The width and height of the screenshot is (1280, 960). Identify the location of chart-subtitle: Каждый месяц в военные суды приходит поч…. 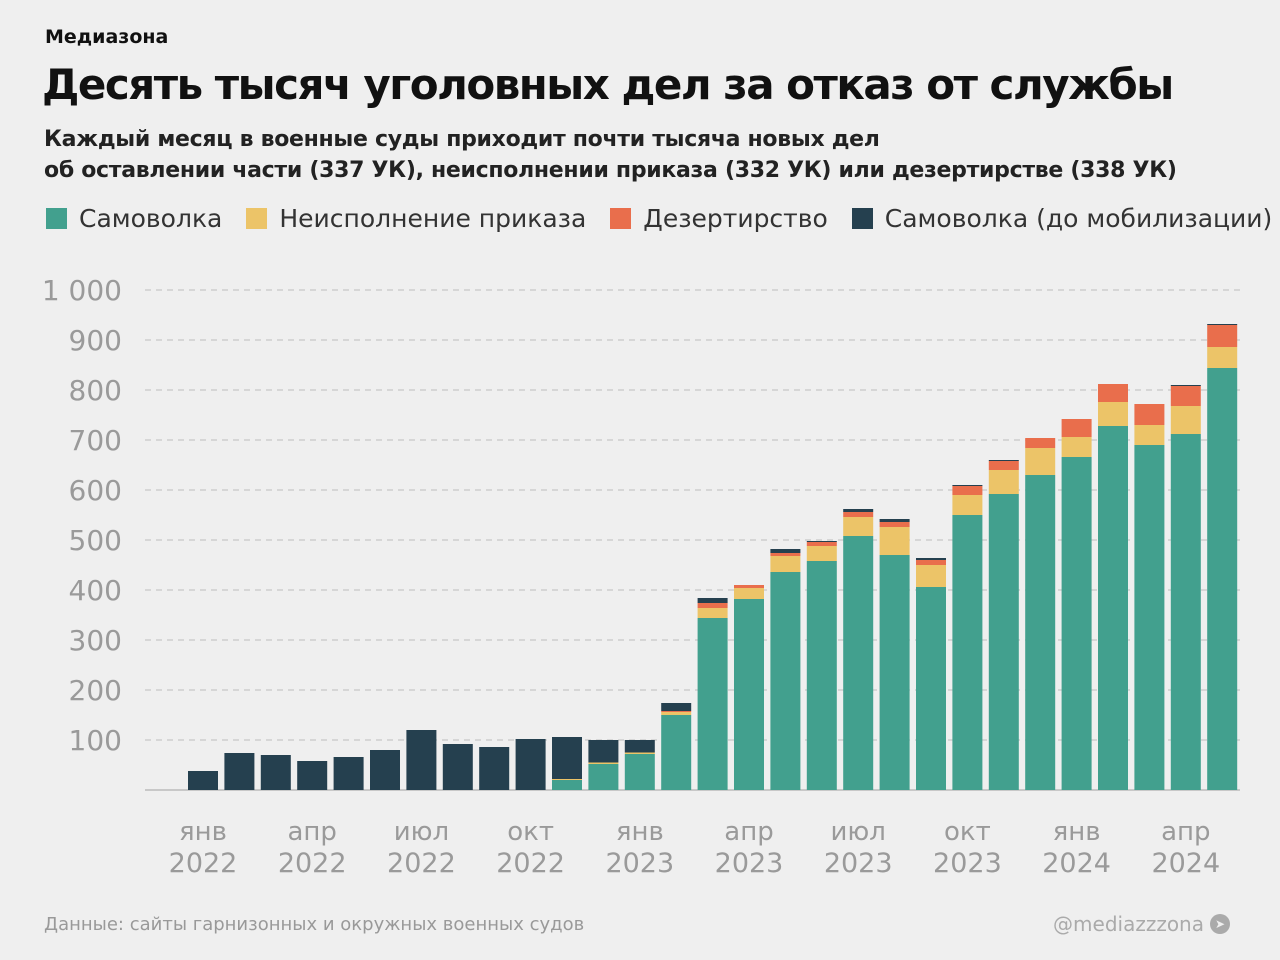
(610, 155).